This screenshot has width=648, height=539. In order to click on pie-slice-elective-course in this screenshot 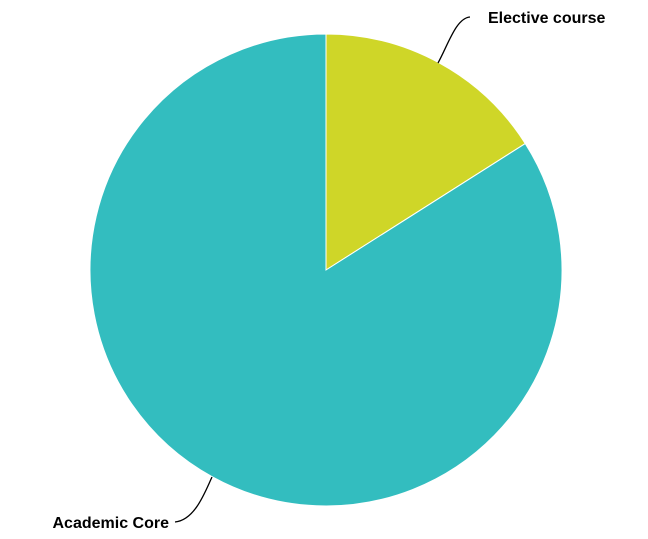, I will do `click(425, 152)`.